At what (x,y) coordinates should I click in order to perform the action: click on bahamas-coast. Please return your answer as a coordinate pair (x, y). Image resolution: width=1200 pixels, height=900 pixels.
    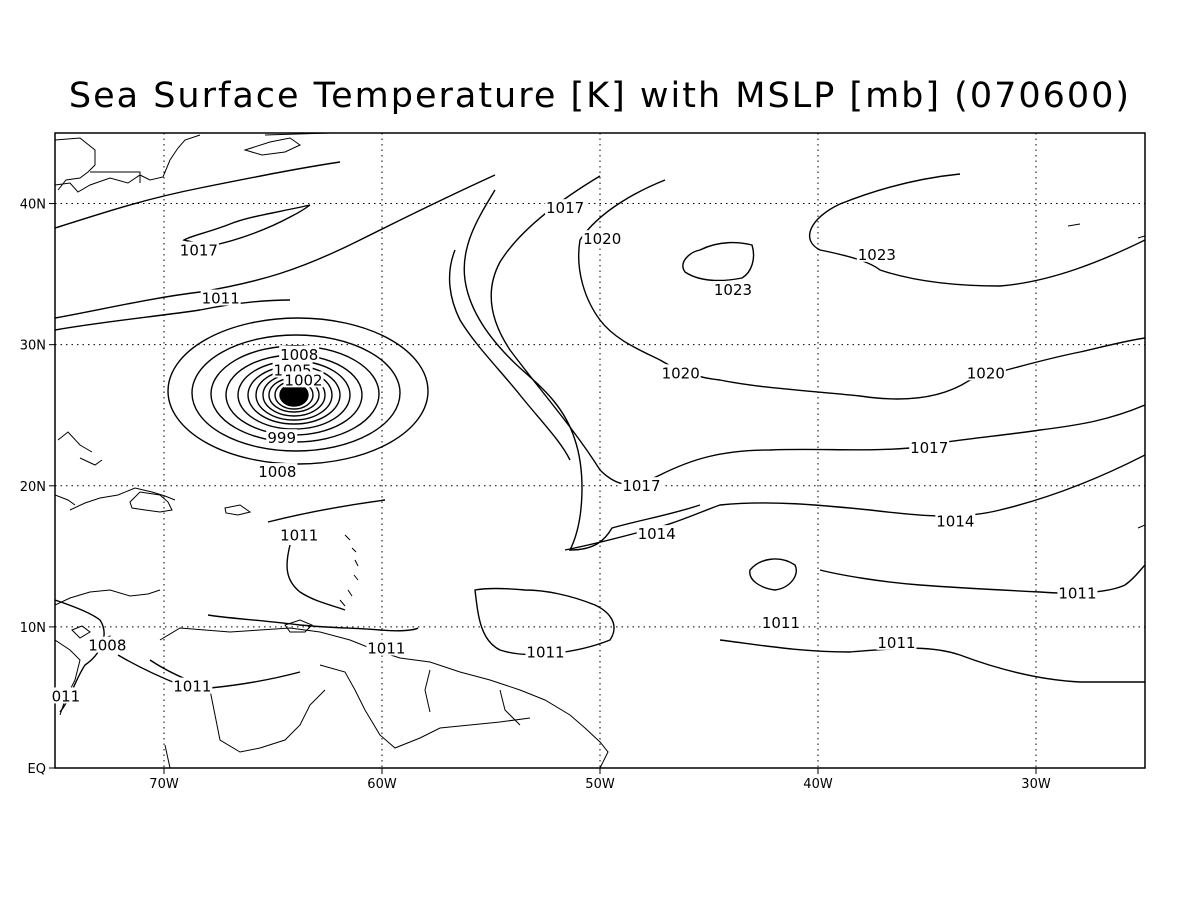
    Looking at the image, I should click on (80, 448).